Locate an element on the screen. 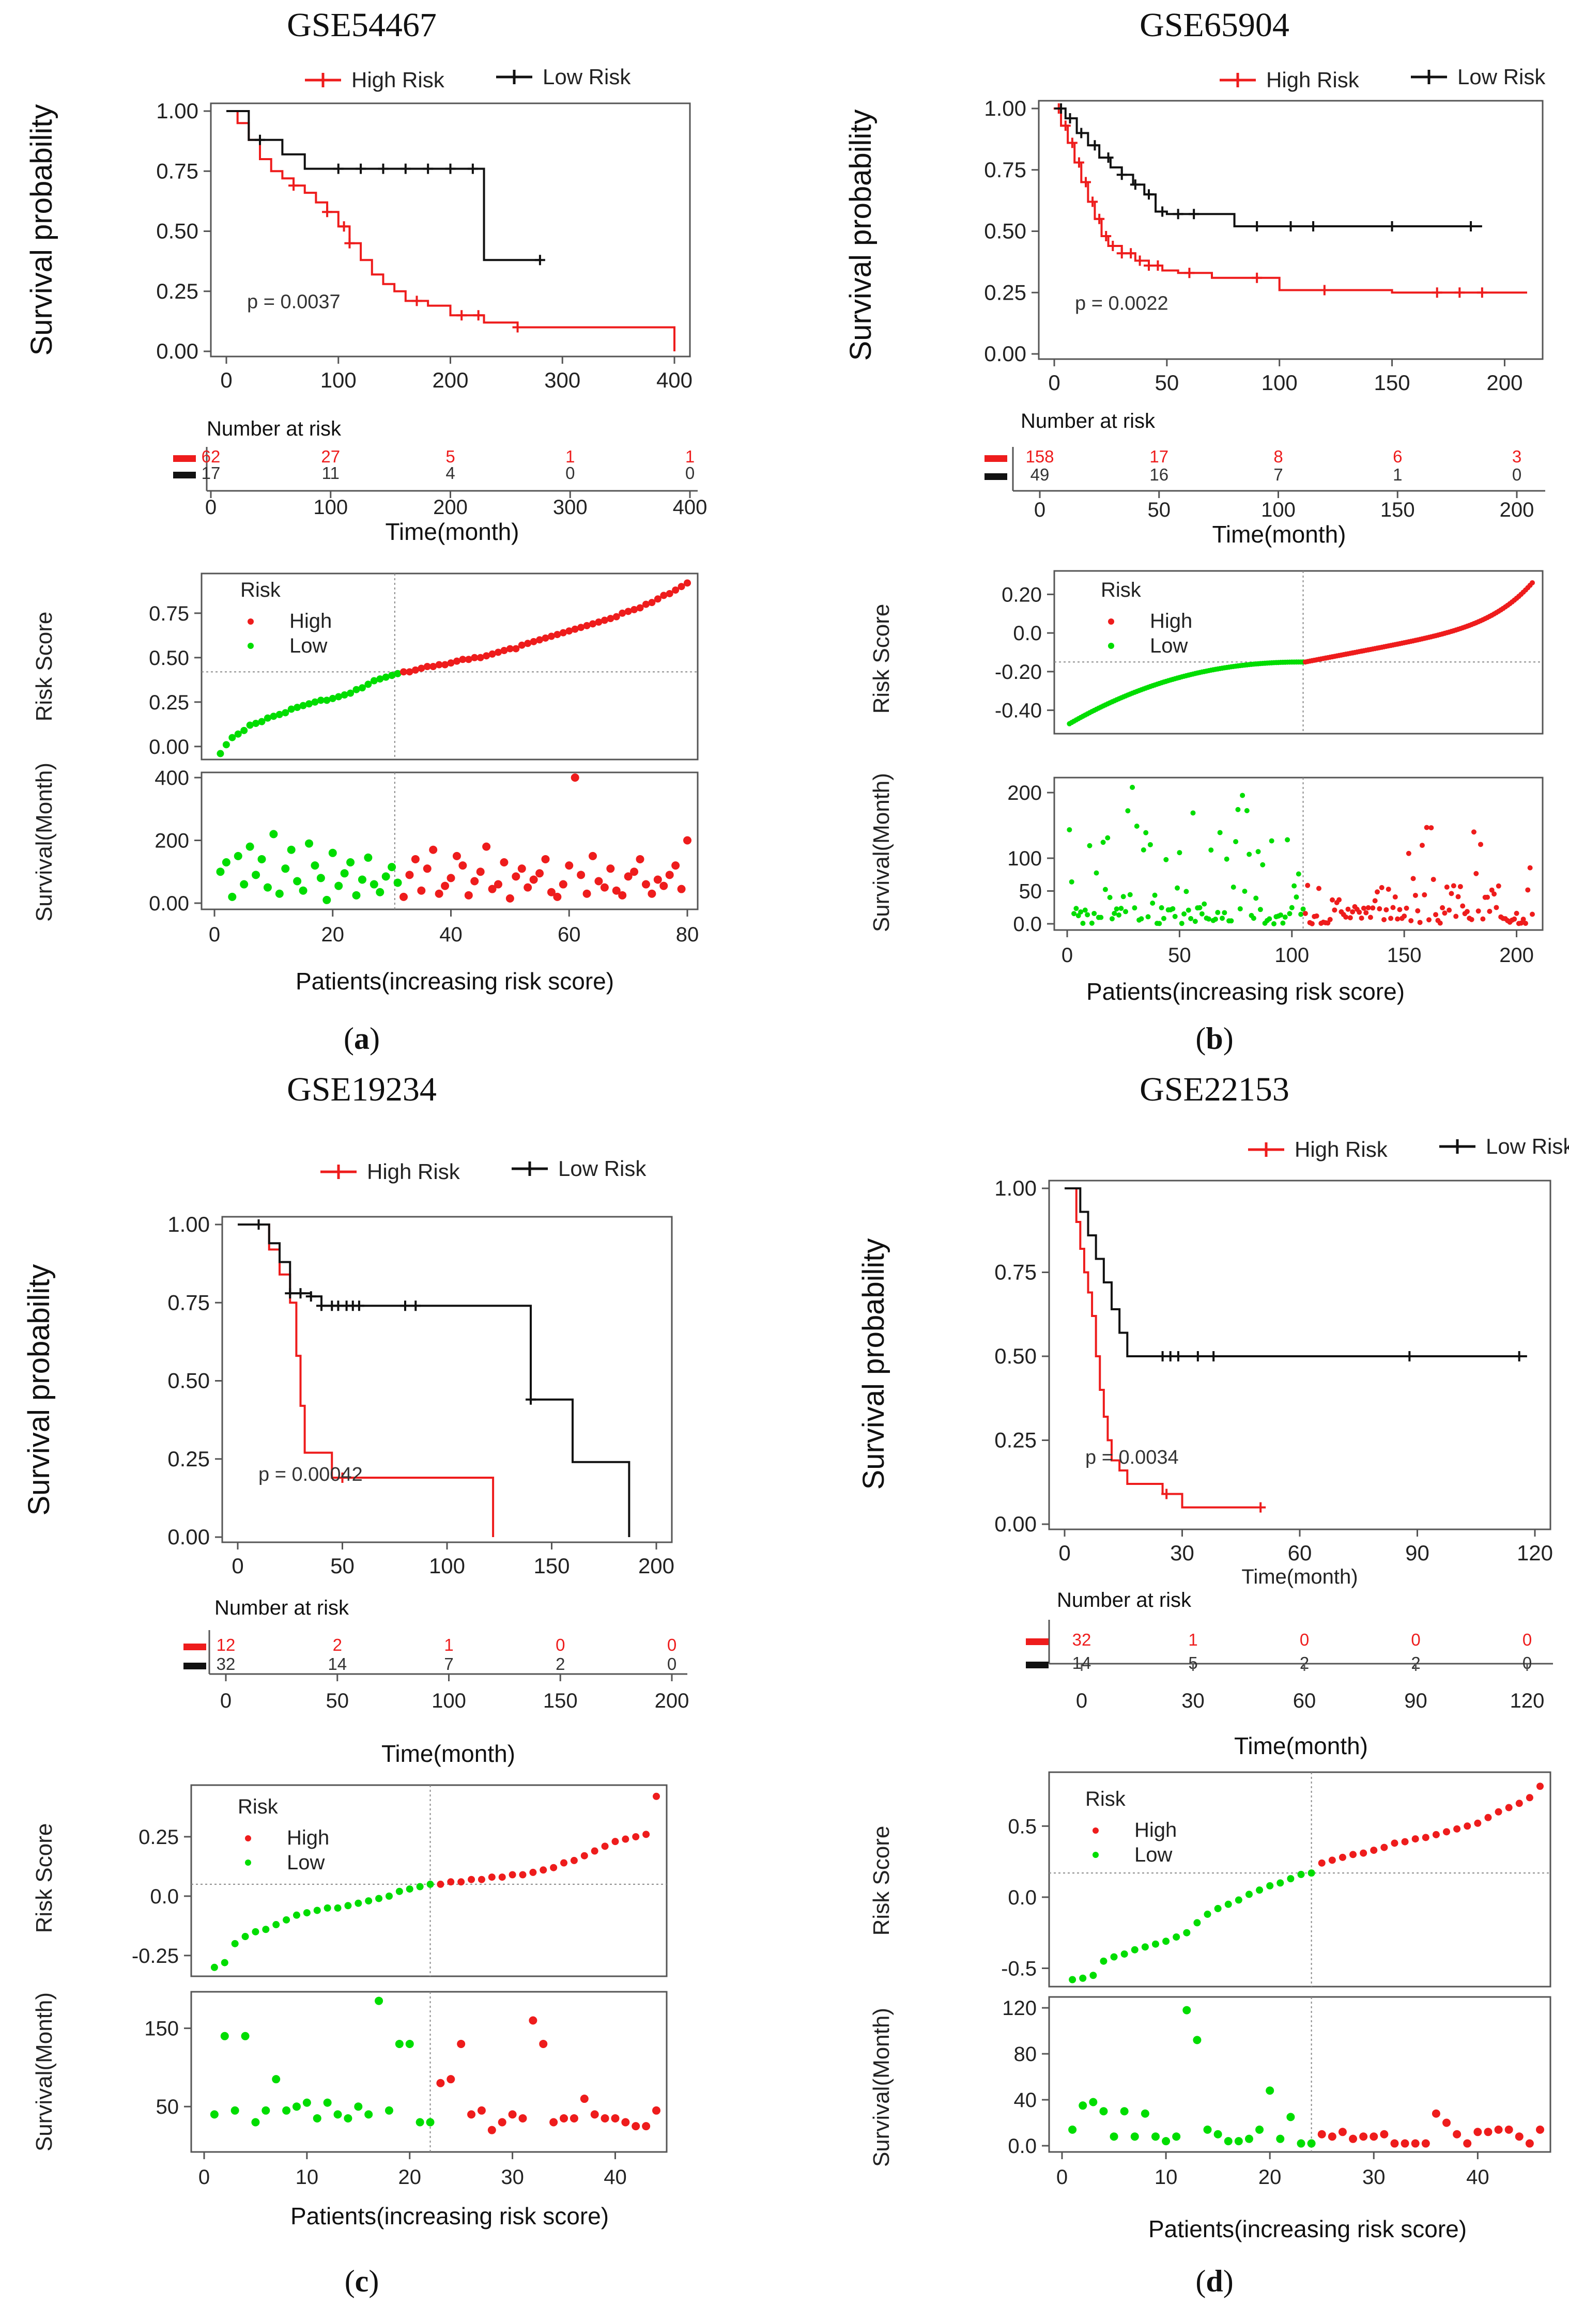  risk-table-high-count: 1 is located at coordinates (1192, 1639).